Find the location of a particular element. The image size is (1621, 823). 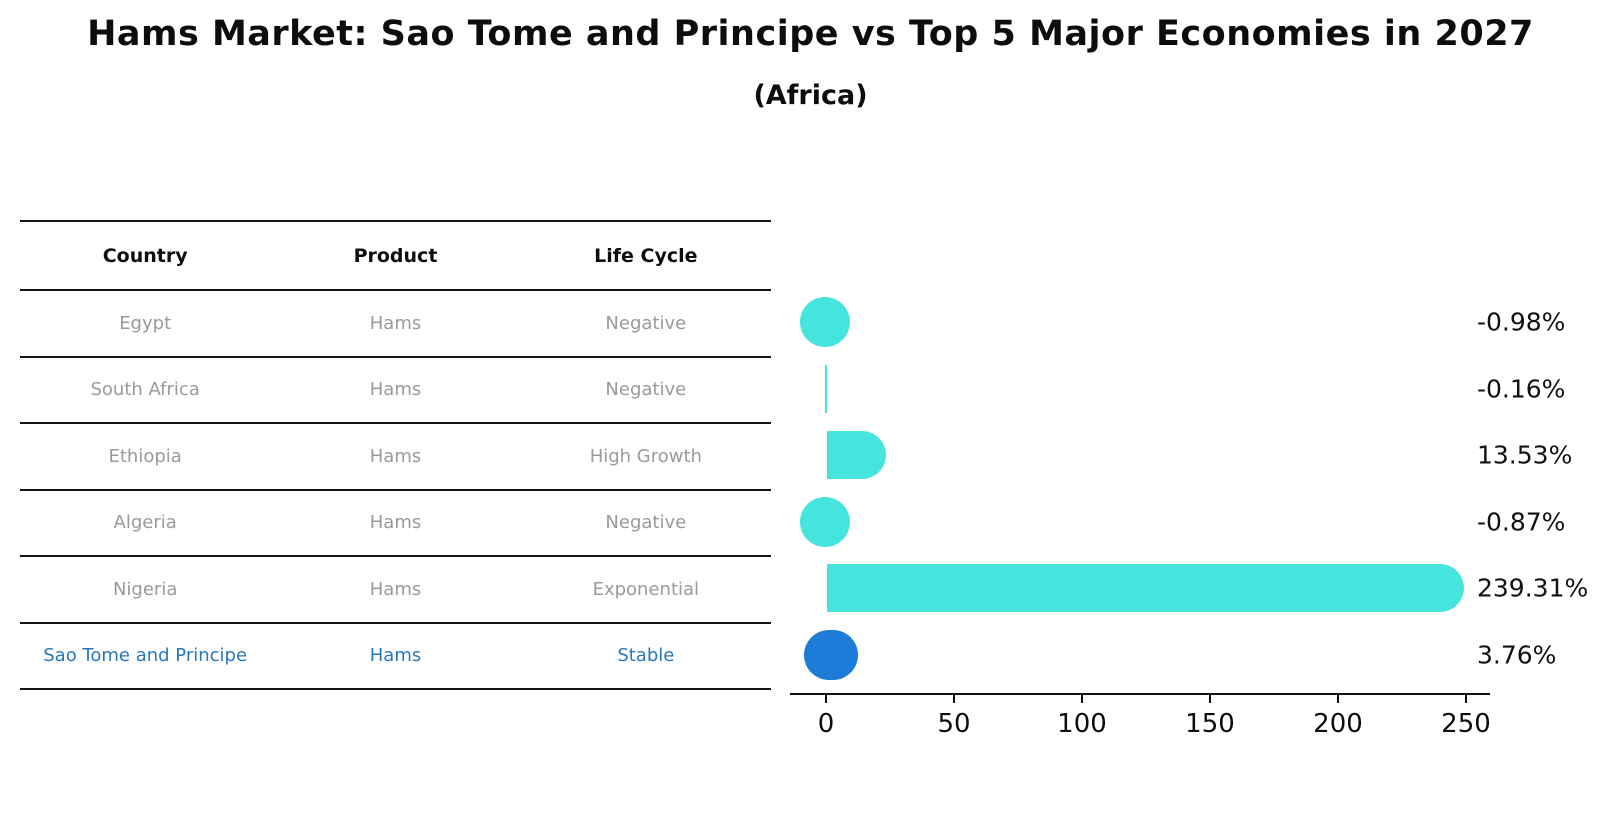

x-tick-label: 200 is located at coordinates (1338, 724).